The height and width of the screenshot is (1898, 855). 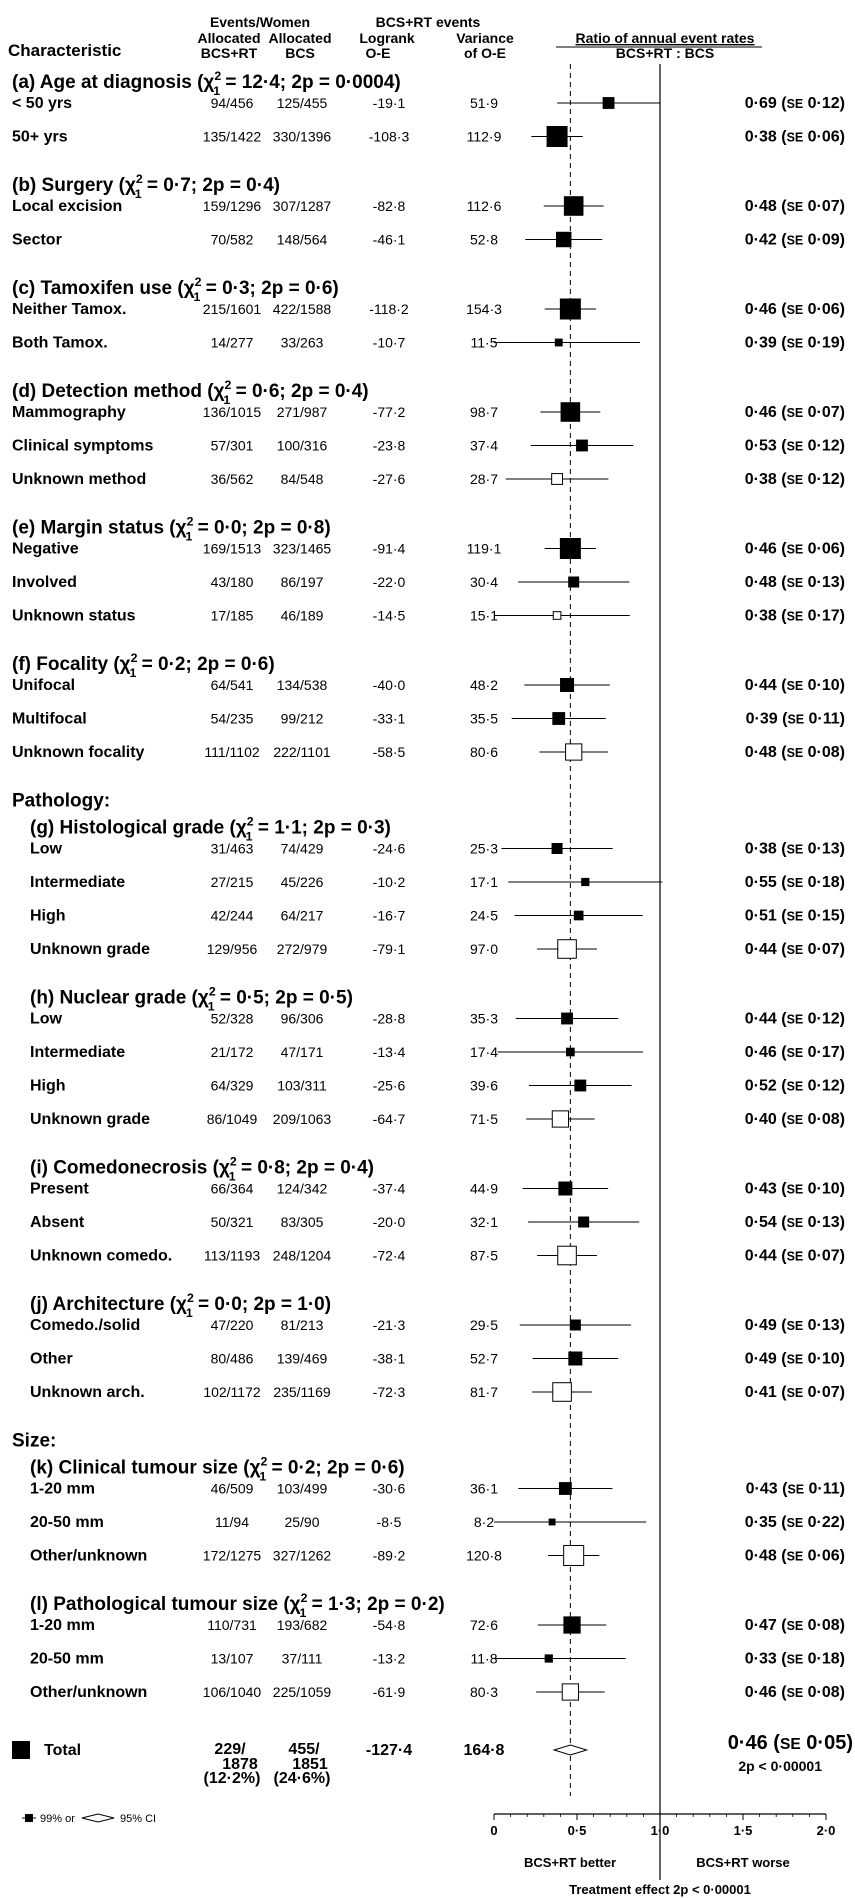 I want to click on row-ratio-text: 0·46 (SE 0·06), so click(x=795, y=549).